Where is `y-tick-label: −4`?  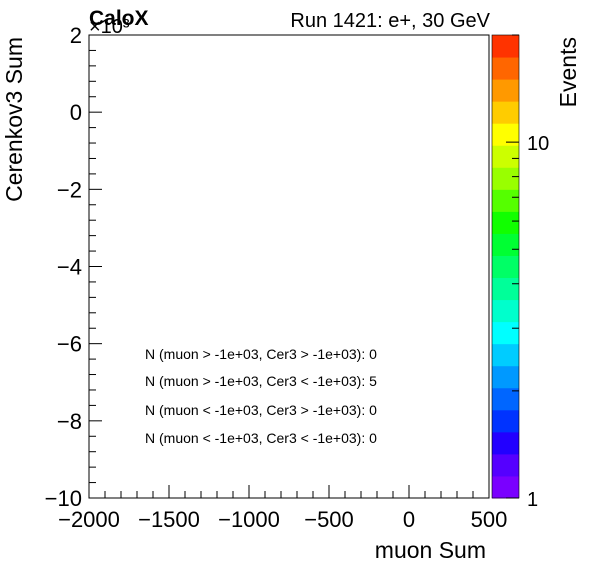
y-tick-label: −4 is located at coordinates (69, 267).